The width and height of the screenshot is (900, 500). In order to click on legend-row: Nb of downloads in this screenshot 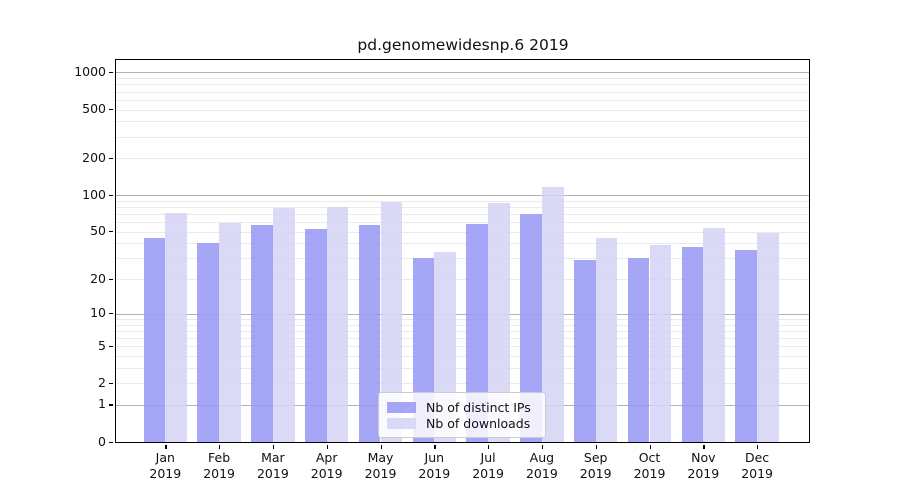, I will do `click(461, 423)`.